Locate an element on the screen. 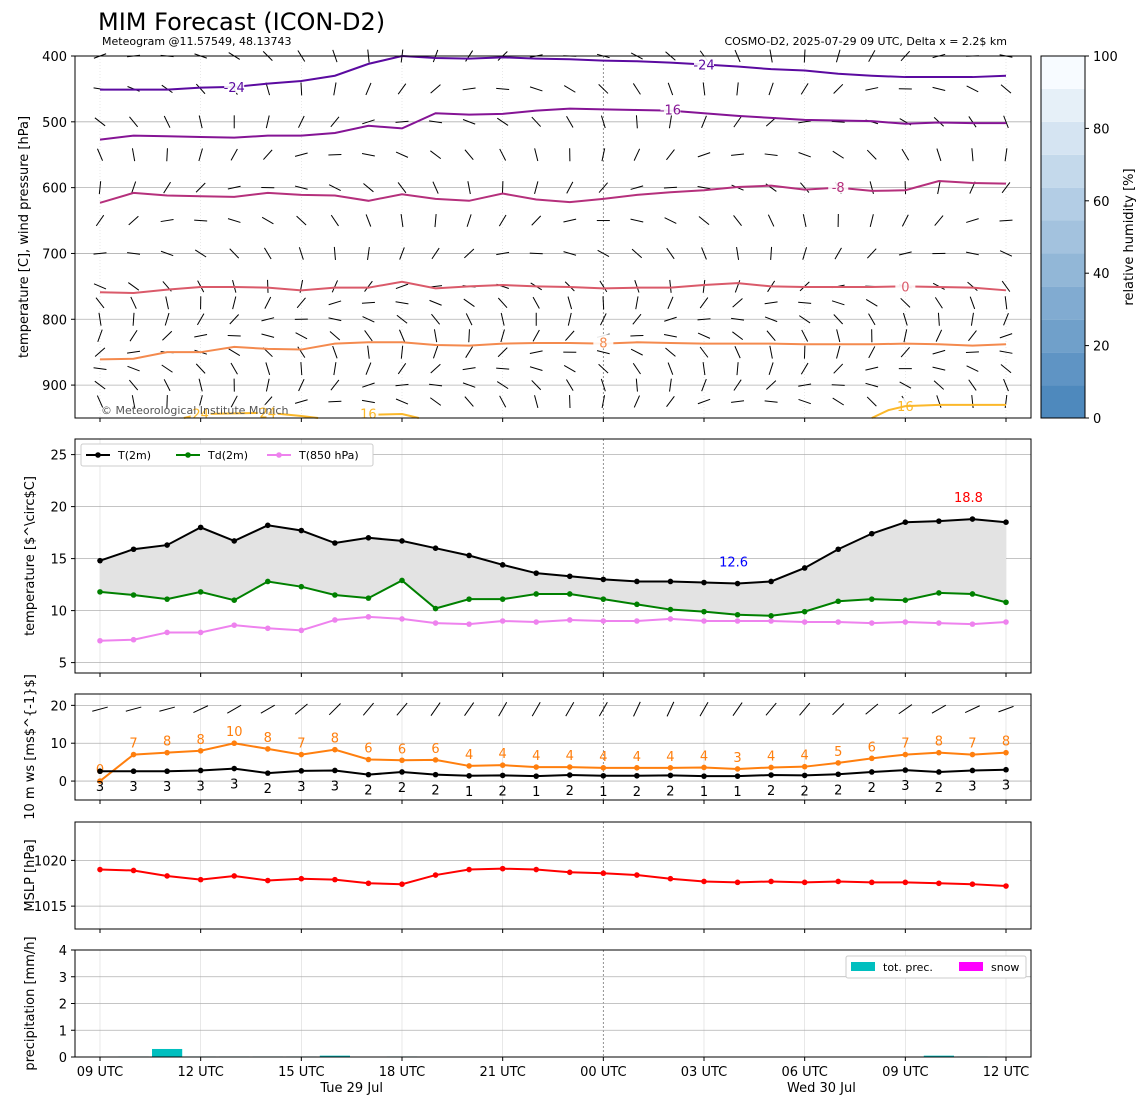 This screenshot has width=1148, height=1105. x-tick-label: 09 UTC is located at coordinates (100, 1072).